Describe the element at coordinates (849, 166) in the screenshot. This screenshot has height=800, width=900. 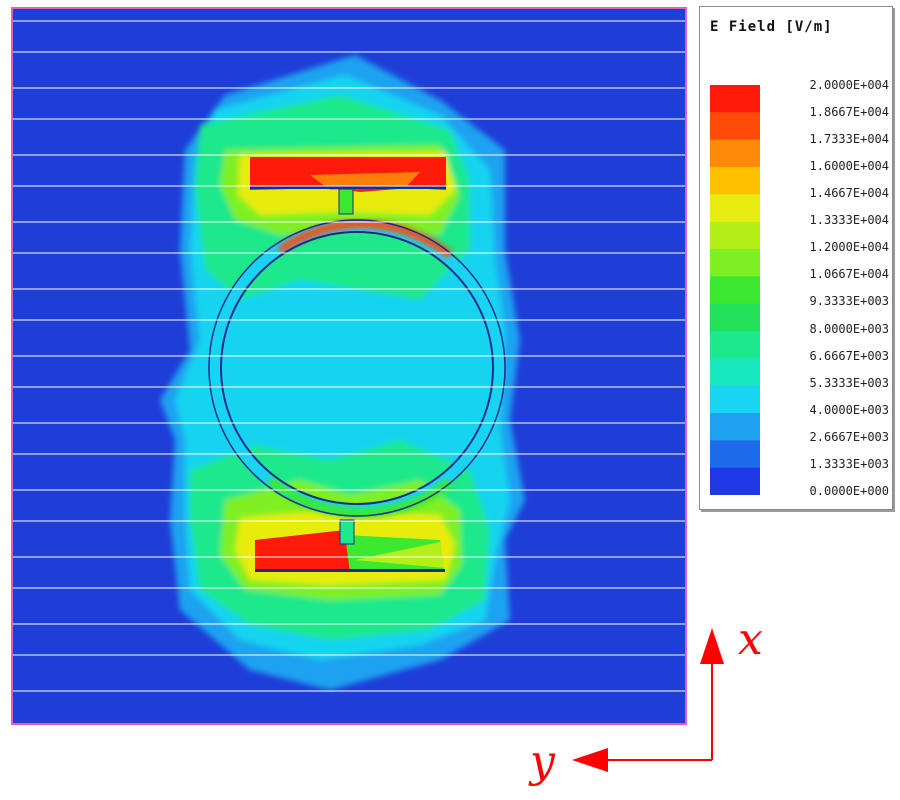
I see `legend-label: 1.6000E+004` at that location.